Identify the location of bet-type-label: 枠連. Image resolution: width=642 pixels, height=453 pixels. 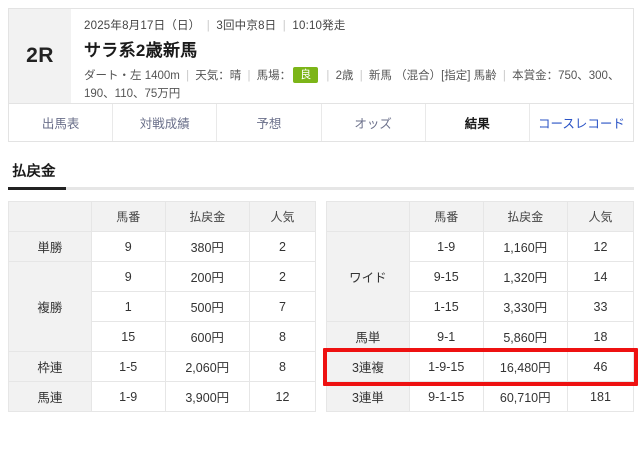
(50, 366).